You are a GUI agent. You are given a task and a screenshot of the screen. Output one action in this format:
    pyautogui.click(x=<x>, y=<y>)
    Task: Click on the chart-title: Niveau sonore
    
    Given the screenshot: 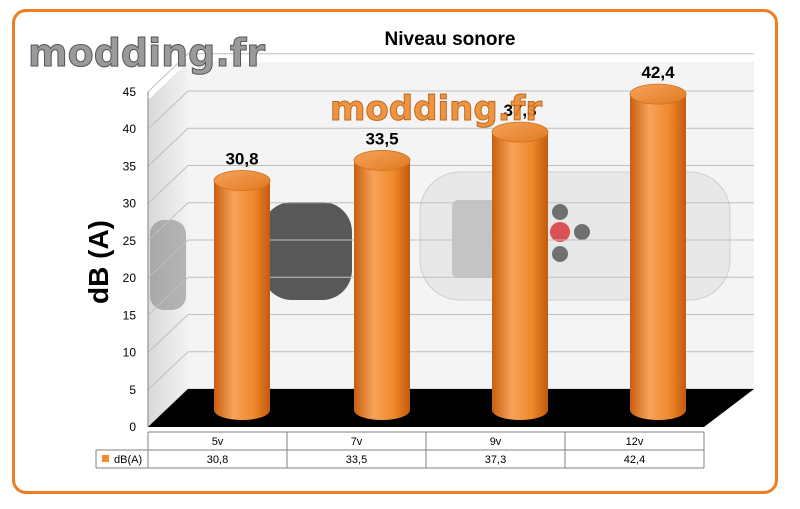 What is the action you would take?
    pyautogui.click(x=450, y=39)
    